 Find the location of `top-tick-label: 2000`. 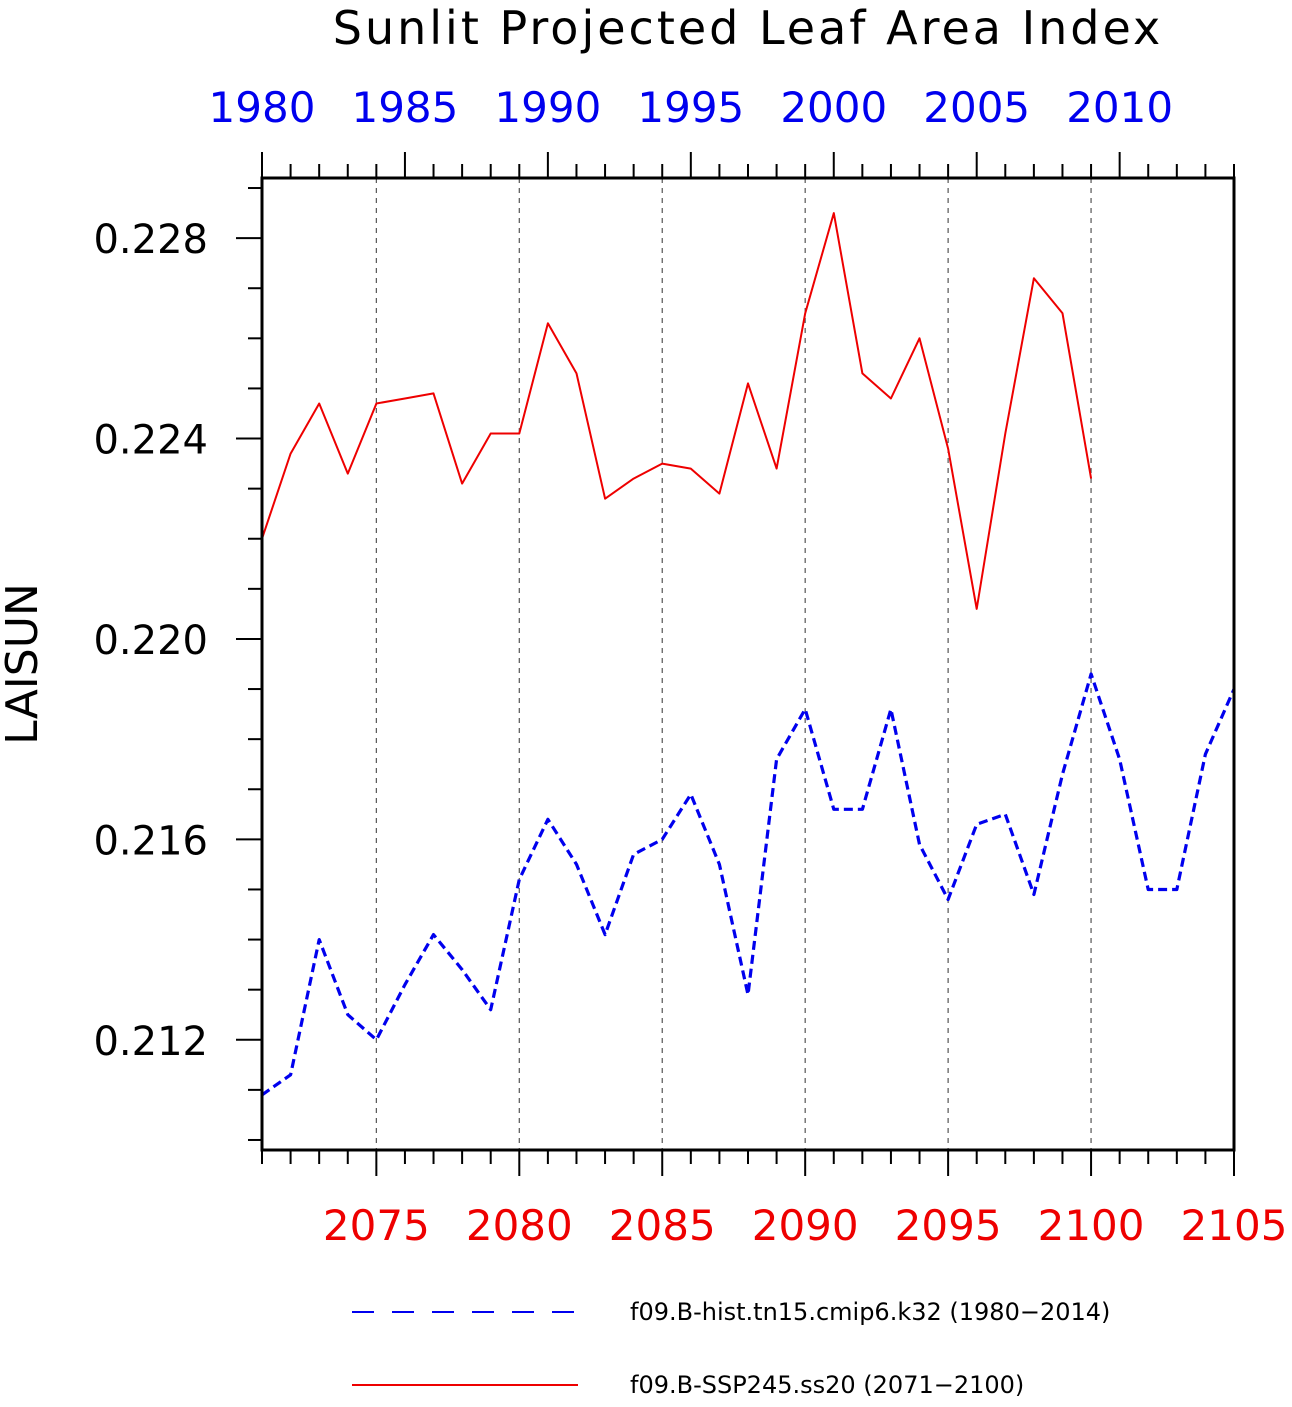

top-tick-label: 2000 is located at coordinates (833, 107).